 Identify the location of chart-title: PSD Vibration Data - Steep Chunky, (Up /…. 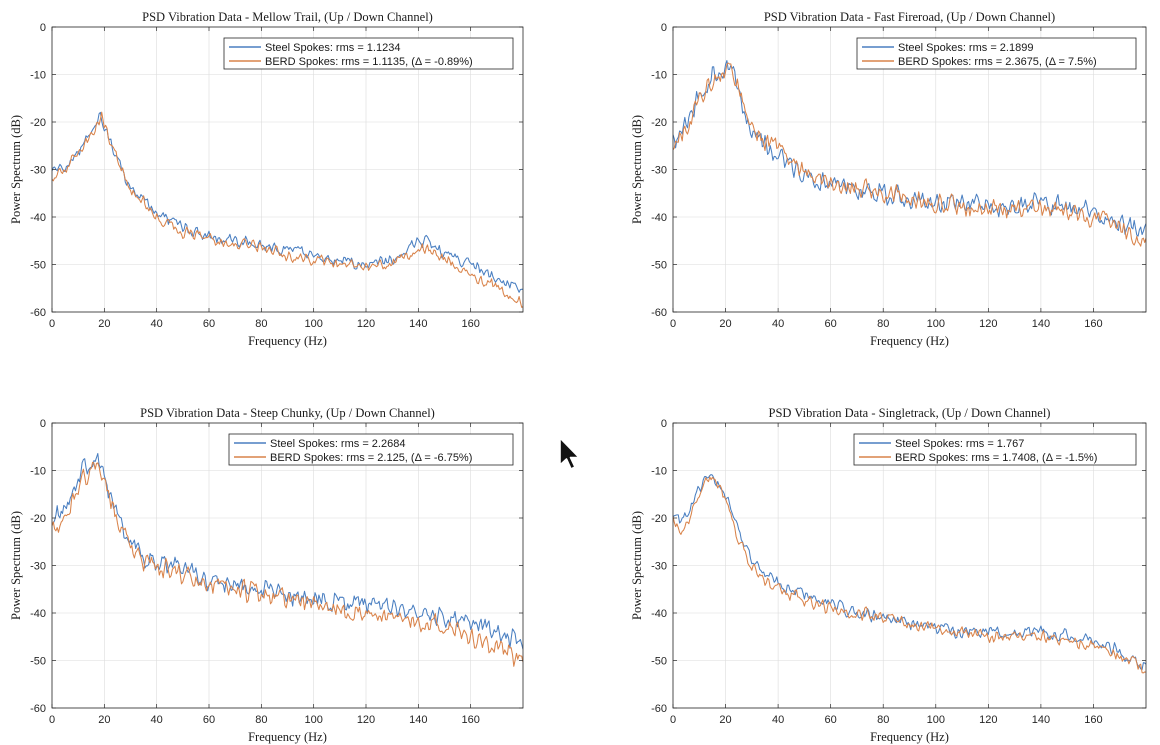
(287, 413).